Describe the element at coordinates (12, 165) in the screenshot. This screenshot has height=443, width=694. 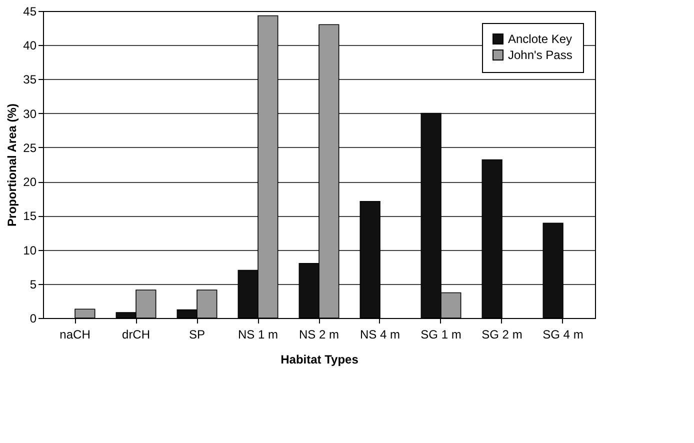
I see `y-axis-title: Proportional Area (%)` at that location.